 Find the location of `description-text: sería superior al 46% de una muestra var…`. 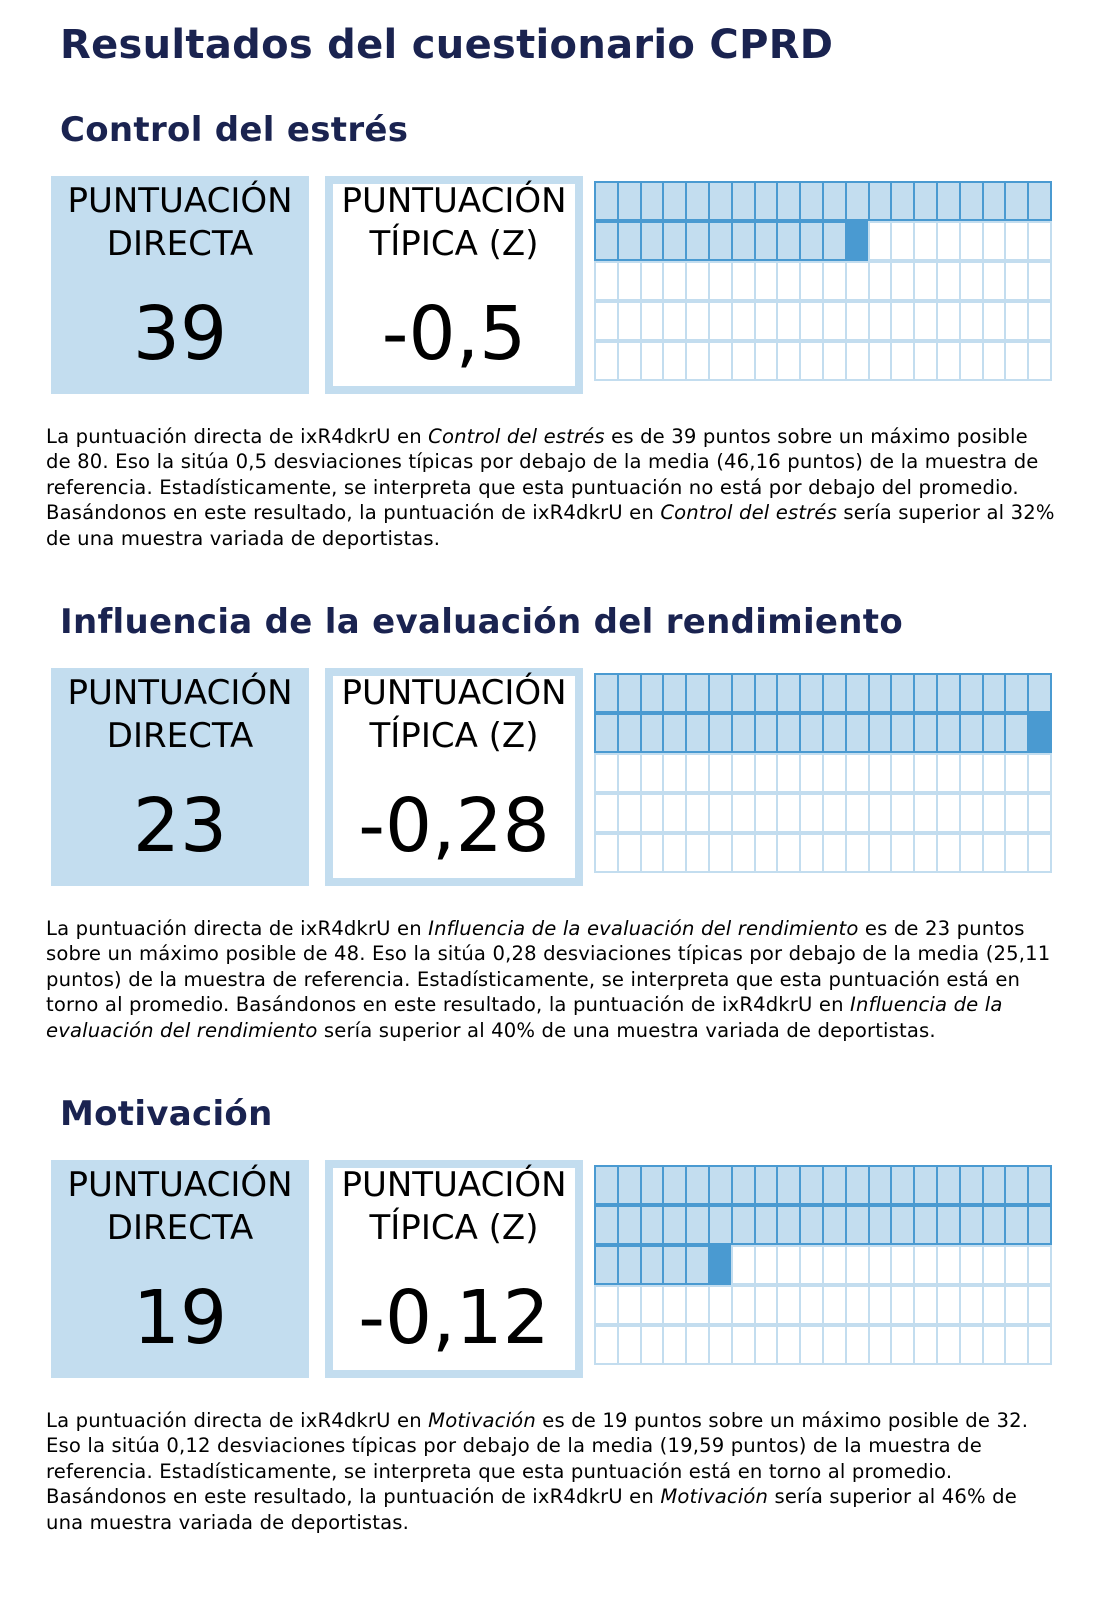

description-text: sería superior al 46% de una muestra var… is located at coordinates (531, 1509).